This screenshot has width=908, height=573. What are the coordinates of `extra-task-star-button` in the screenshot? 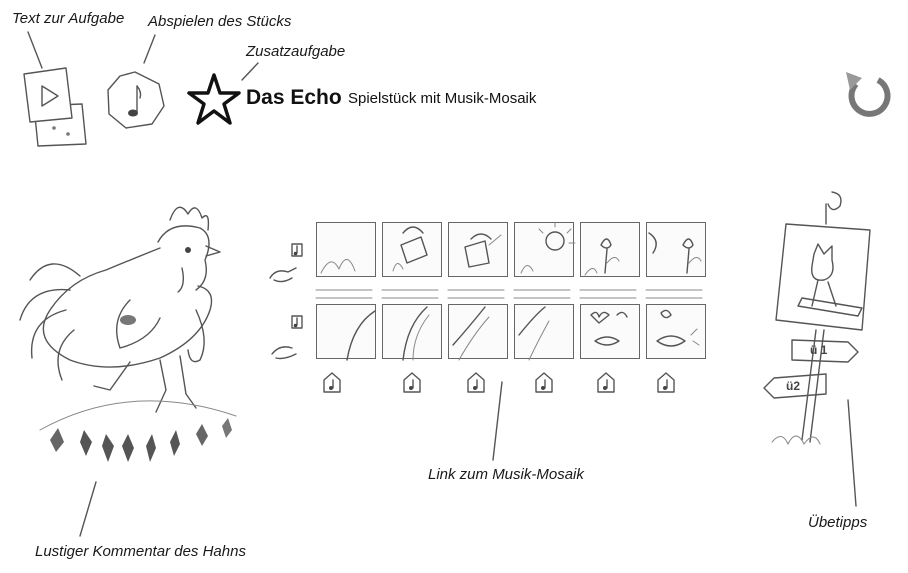 It's located at (214, 100).